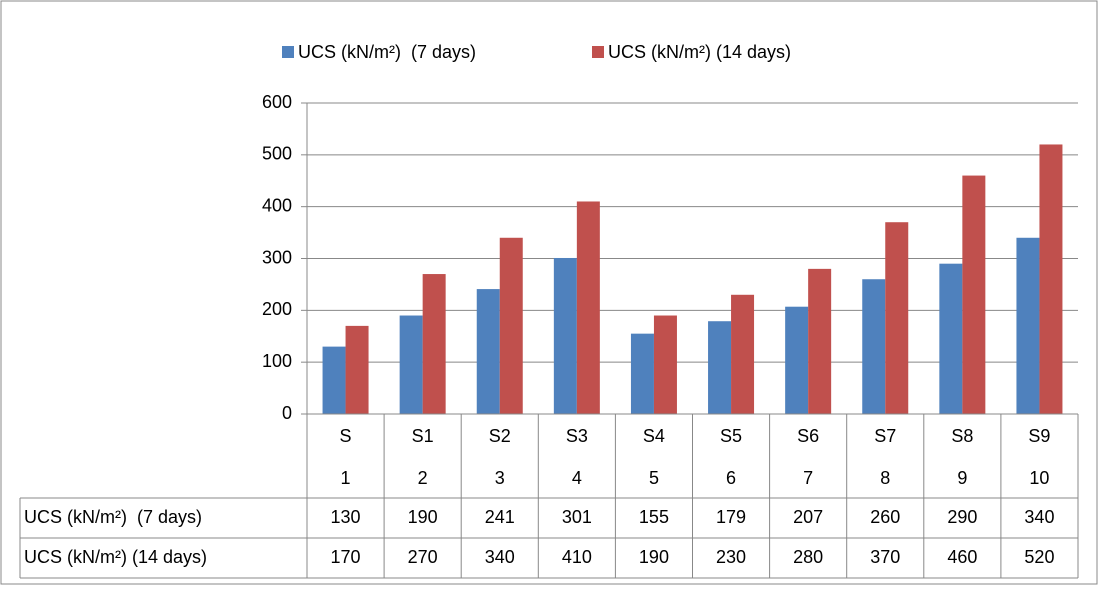 This screenshot has height=590, width=1098. I want to click on x-tick-label: S9, so click(1039, 436).